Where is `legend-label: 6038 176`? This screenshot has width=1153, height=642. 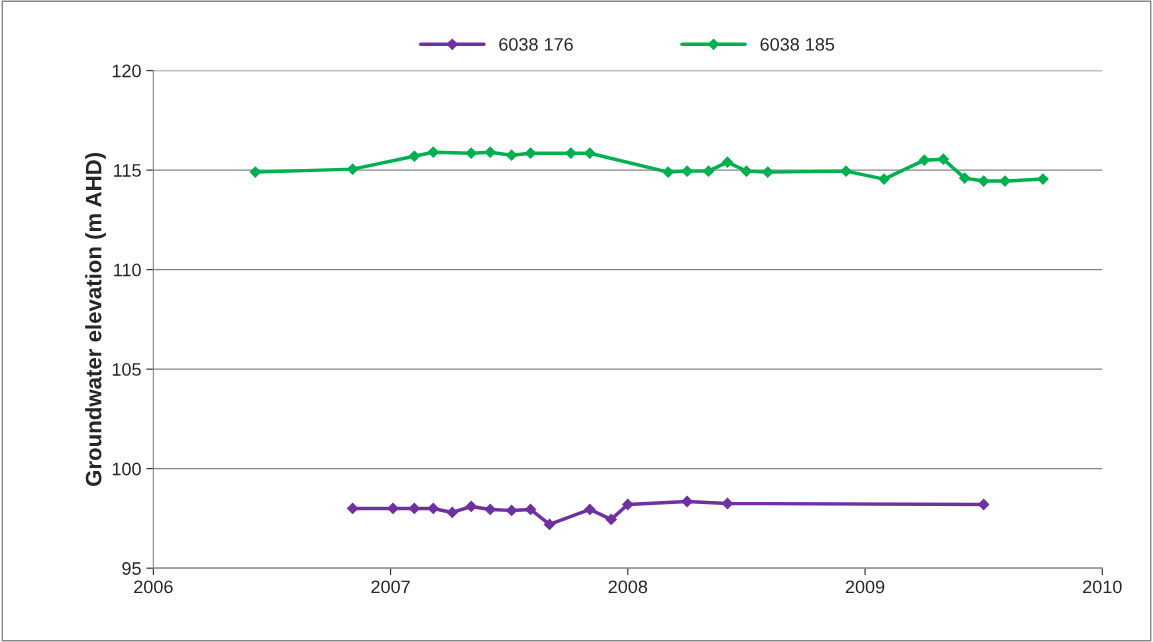
legend-label: 6038 176 is located at coordinates (536, 44).